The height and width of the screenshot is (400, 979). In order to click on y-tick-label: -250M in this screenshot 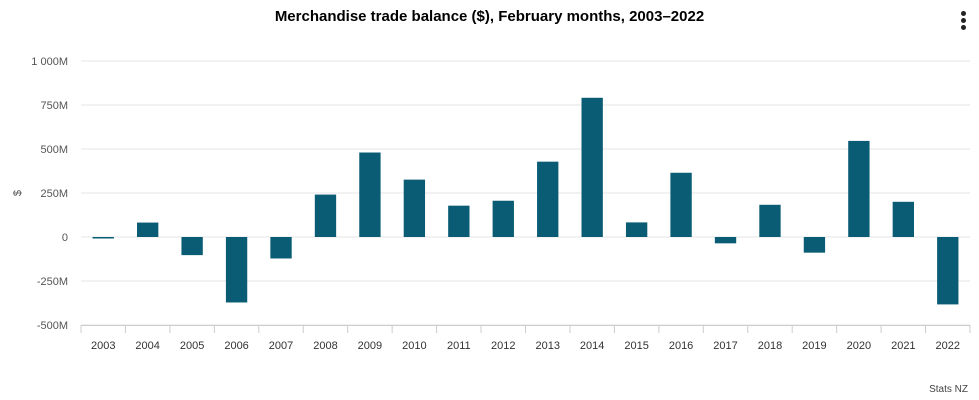, I will do `click(52, 282)`.